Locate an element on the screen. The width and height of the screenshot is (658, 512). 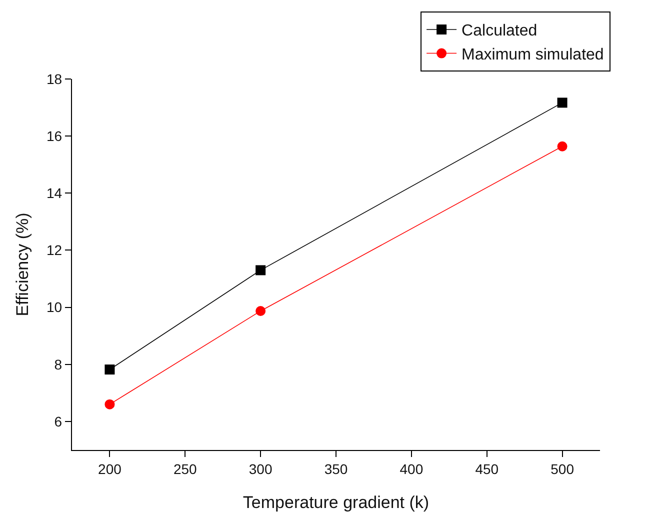
x-axis-title: Temperature gradient (k) is located at coordinates (336, 502).